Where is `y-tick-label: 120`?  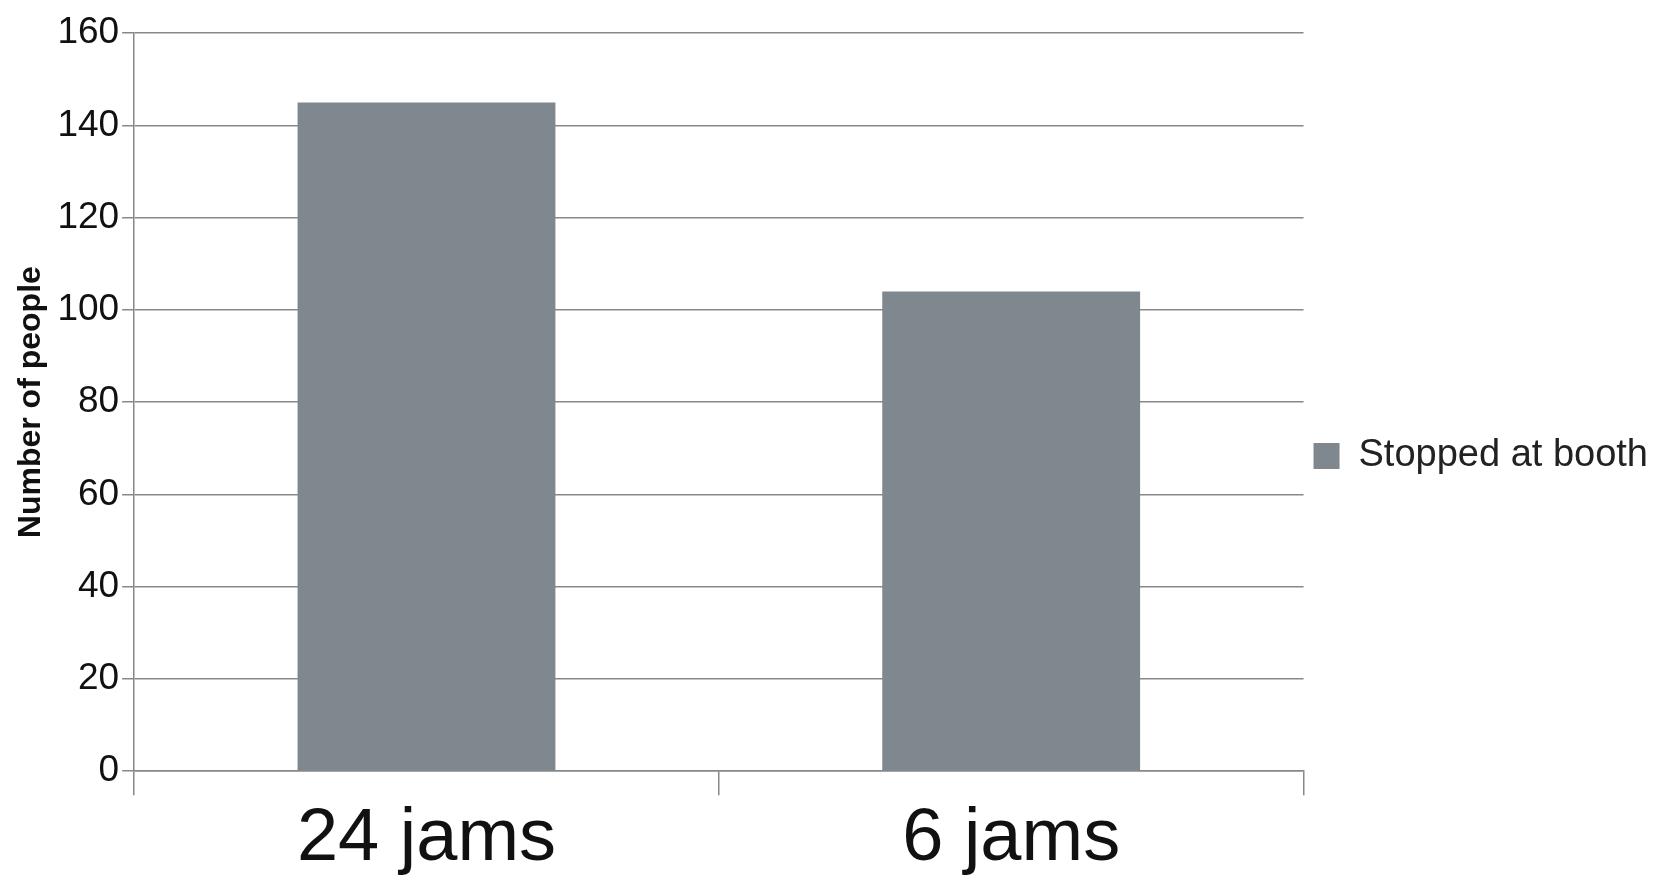 y-tick-label: 120 is located at coordinates (88, 215).